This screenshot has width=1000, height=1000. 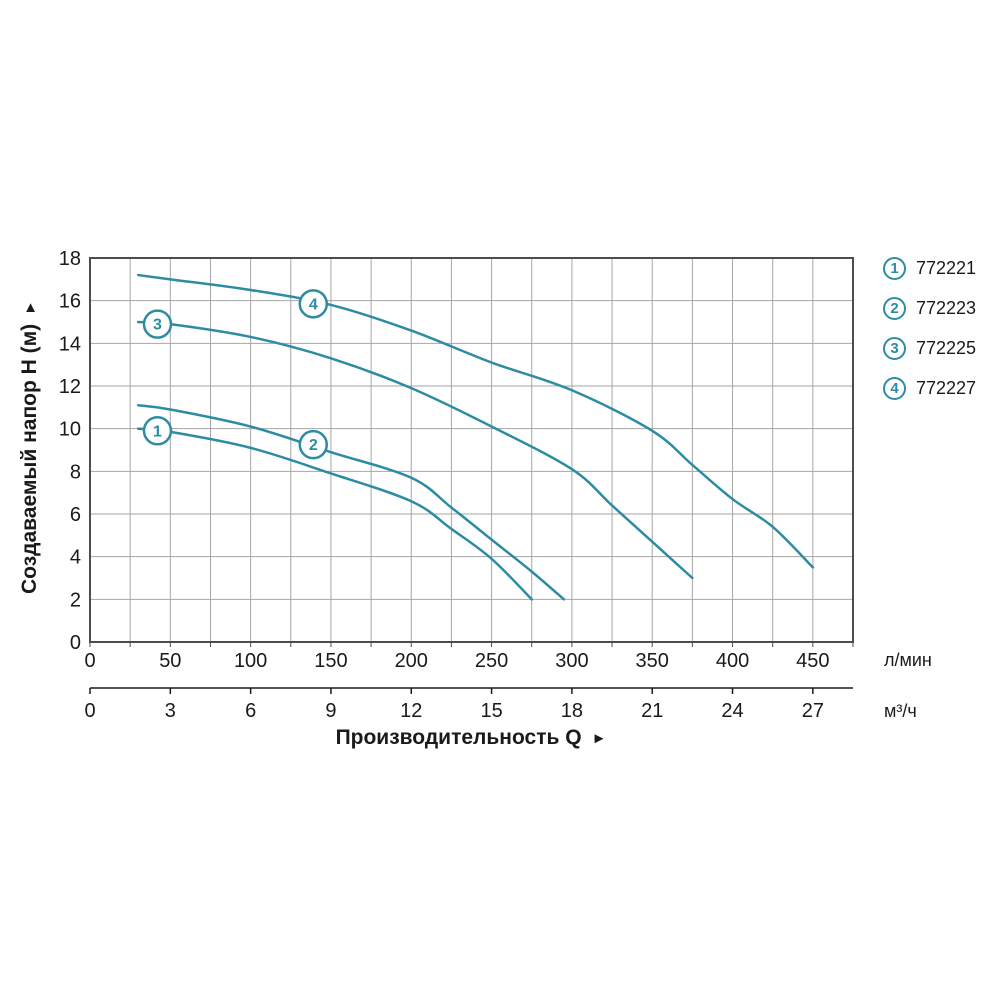 I want to click on curve-3-badge: 3, so click(x=894, y=348).